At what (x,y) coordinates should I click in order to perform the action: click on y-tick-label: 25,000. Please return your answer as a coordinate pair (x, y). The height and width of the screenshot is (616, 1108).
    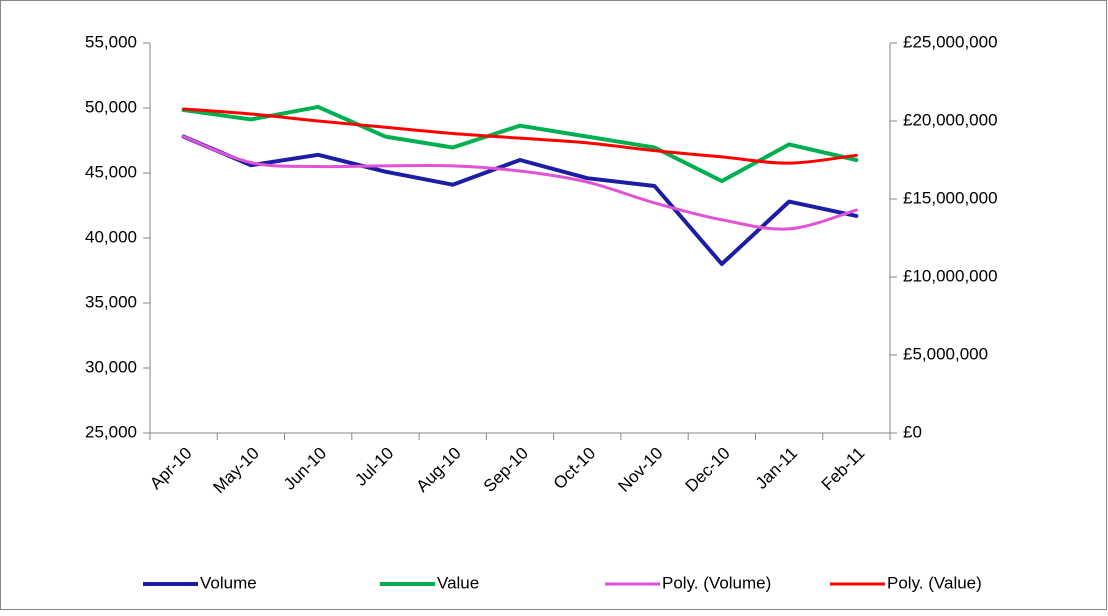
    Looking at the image, I should click on (111, 431).